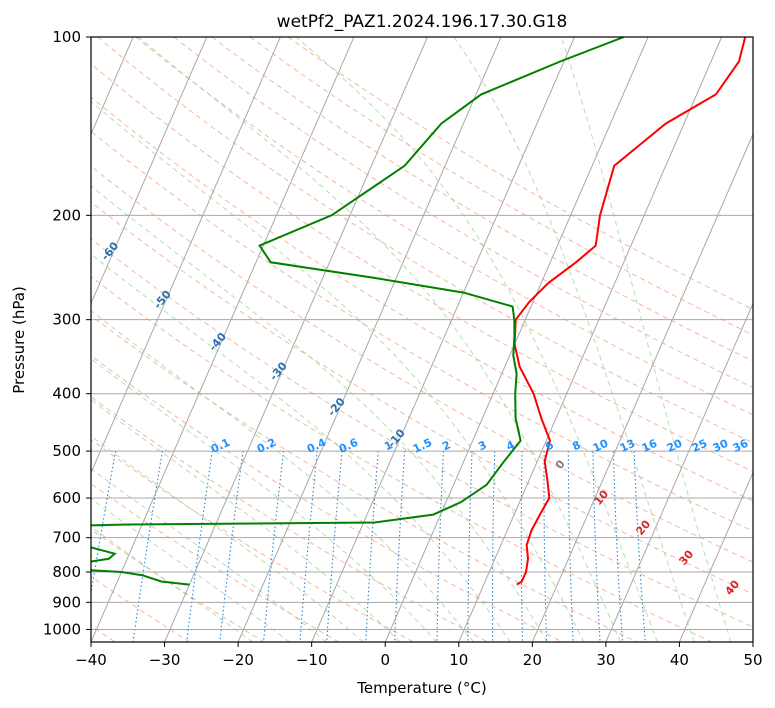 The height and width of the screenshot is (708, 775). I want to click on y-tick-label: 1000, so click(62, 629).